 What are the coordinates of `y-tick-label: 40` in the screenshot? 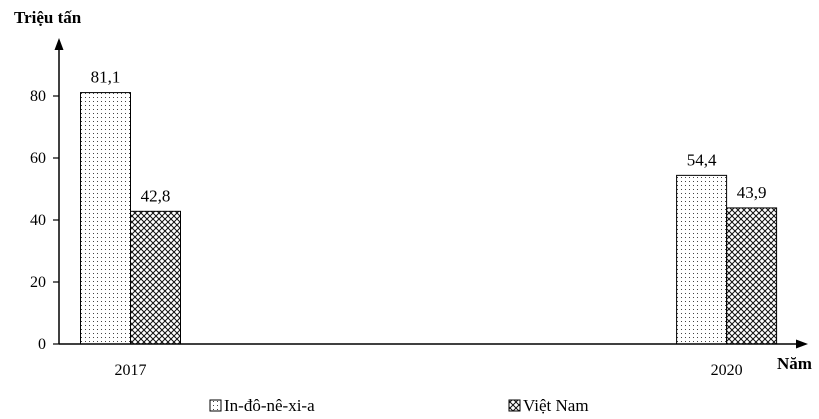 It's located at (38, 220).